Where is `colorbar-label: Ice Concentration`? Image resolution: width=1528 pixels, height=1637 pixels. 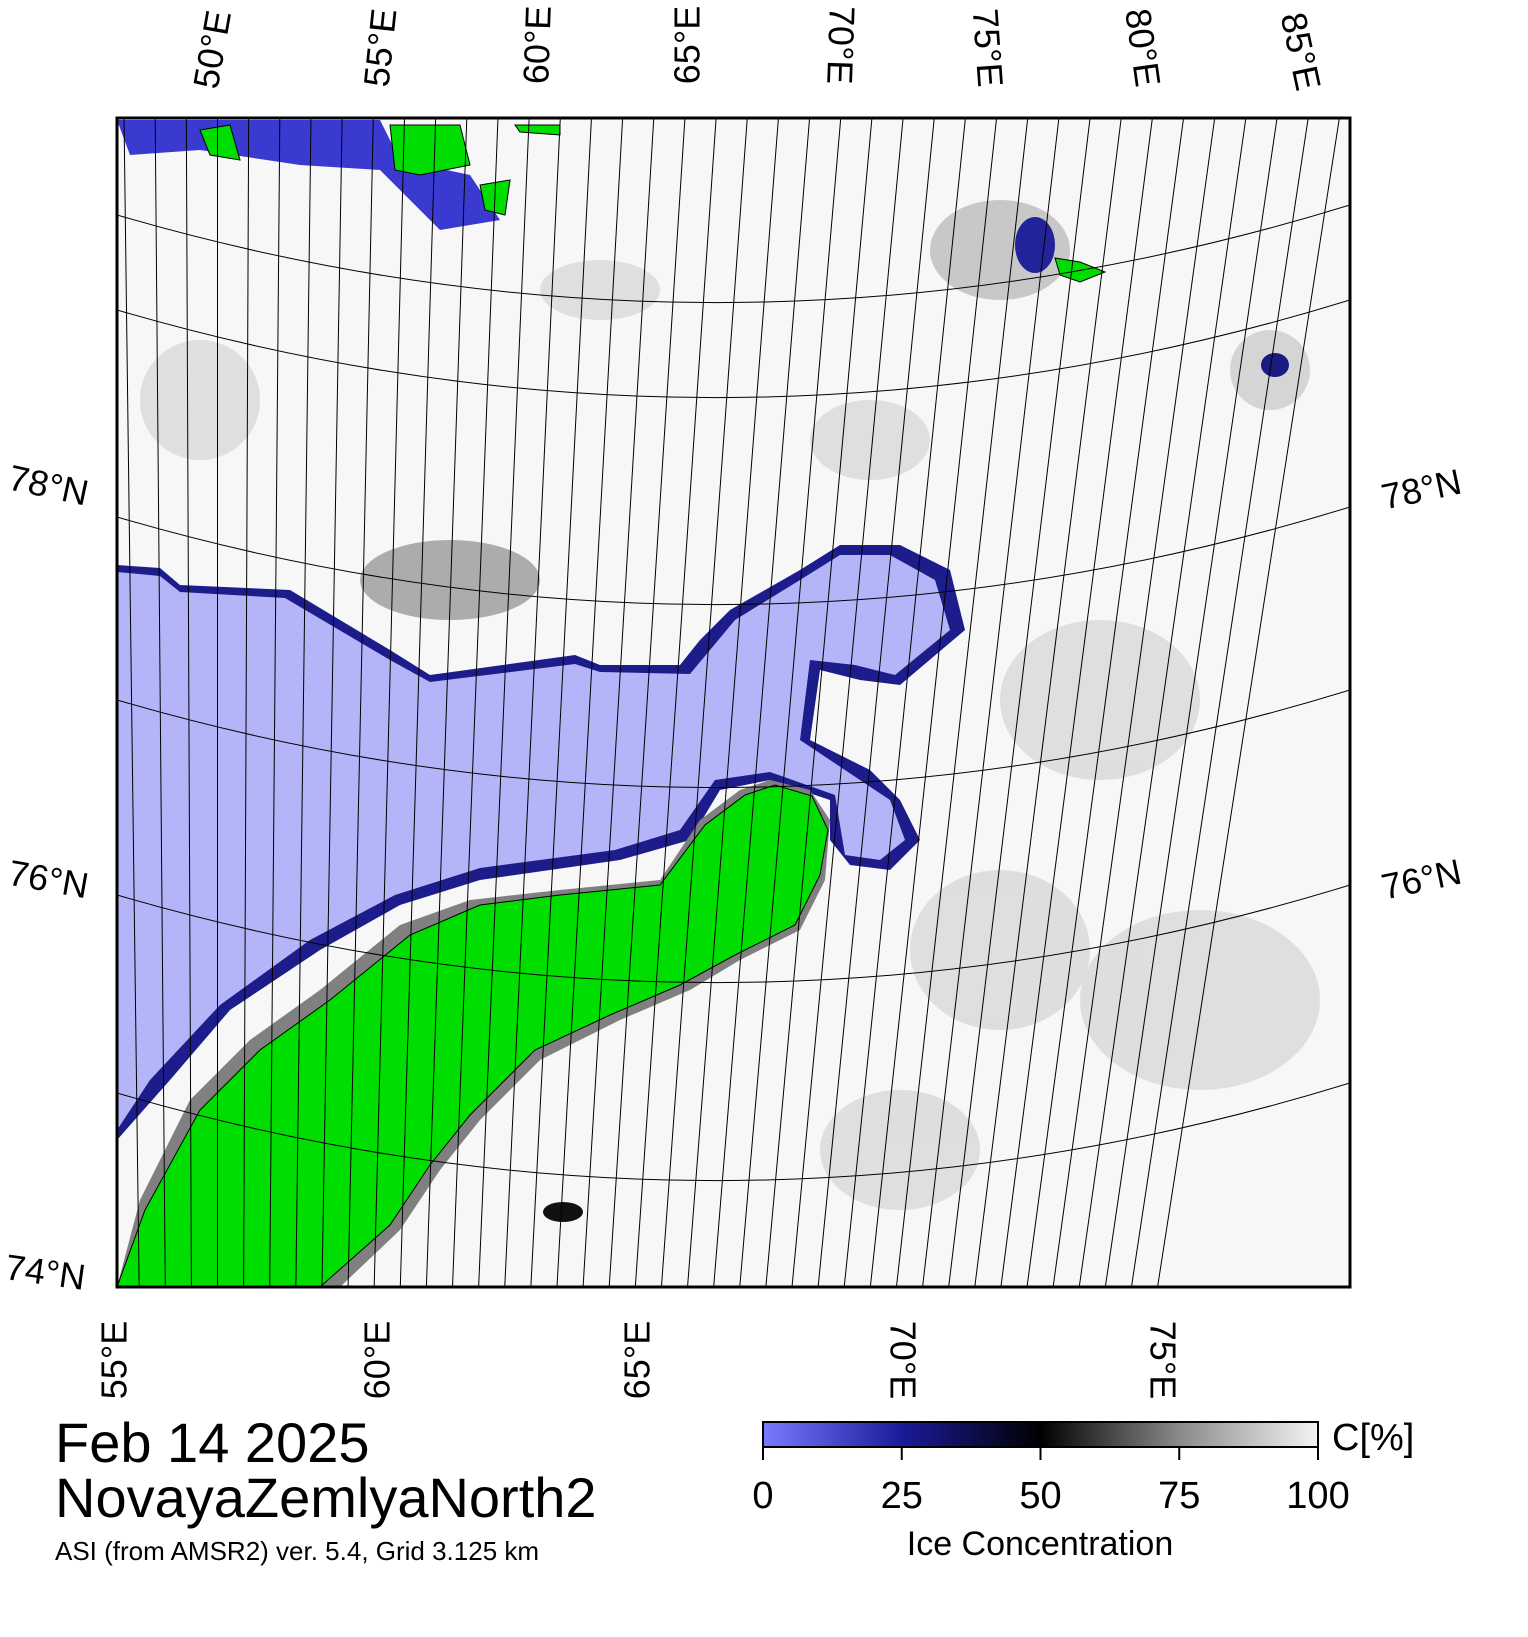
colorbar-label: Ice Concentration is located at coordinates (1040, 1544).